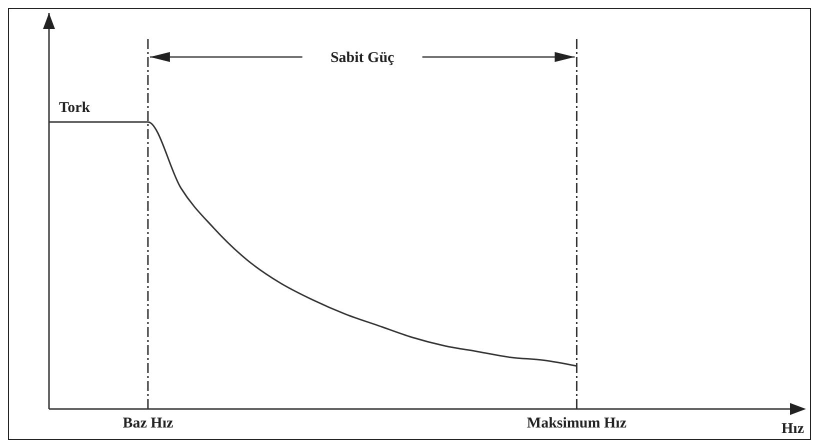 This screenshot has height=448, width=819. What do you see at coordinates (362, 58) in the screenshot?
I see `text: Sabit Güç` at bounding box center [362, 58].